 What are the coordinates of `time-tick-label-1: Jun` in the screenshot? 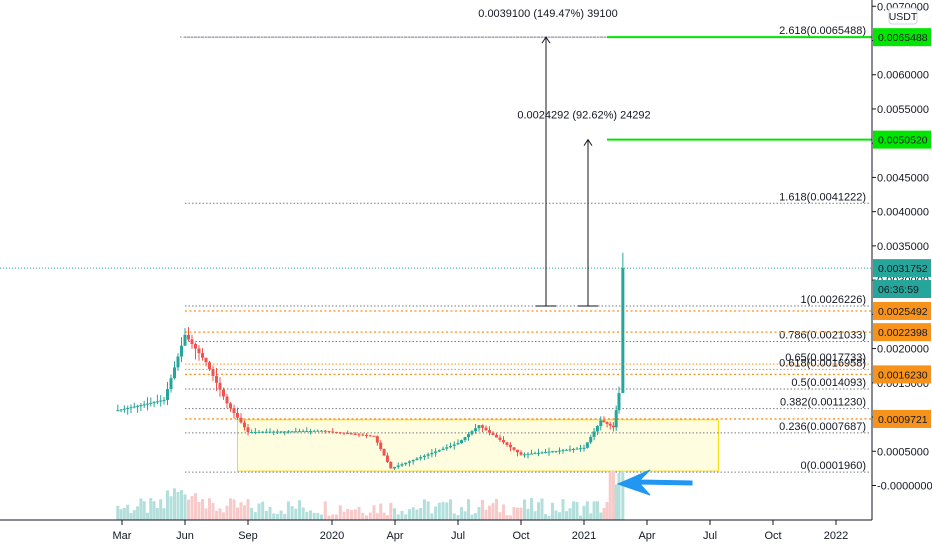 It's located at (185, 536).